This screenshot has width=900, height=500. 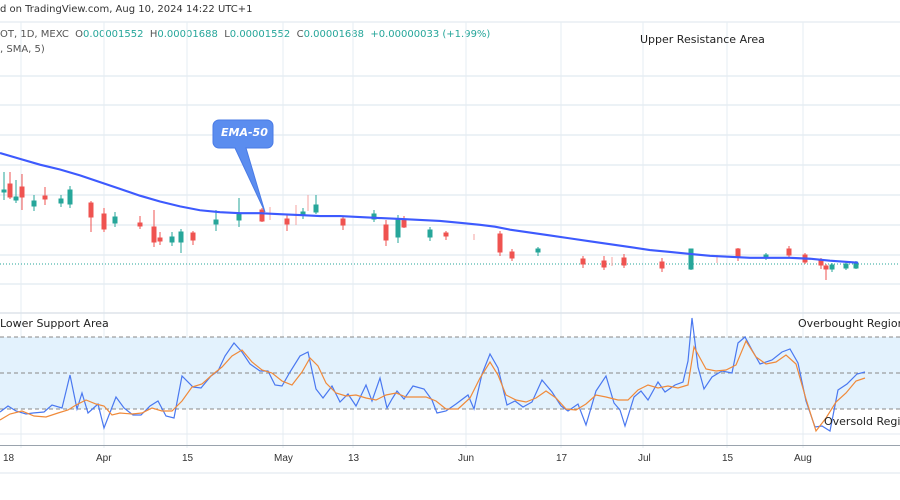 What do you see at coordinates (862, 421) in the screenshot?
I see `oversold-label: Oversold Region` at bounding box center [862, 421].